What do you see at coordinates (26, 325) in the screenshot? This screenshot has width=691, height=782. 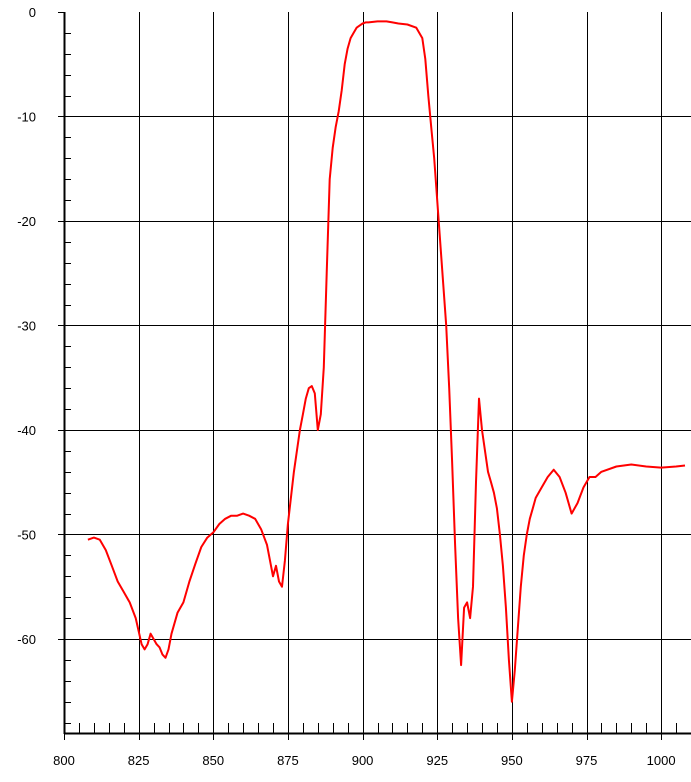 I see `y-tick-label: -30` at bounding box center [26, 325].